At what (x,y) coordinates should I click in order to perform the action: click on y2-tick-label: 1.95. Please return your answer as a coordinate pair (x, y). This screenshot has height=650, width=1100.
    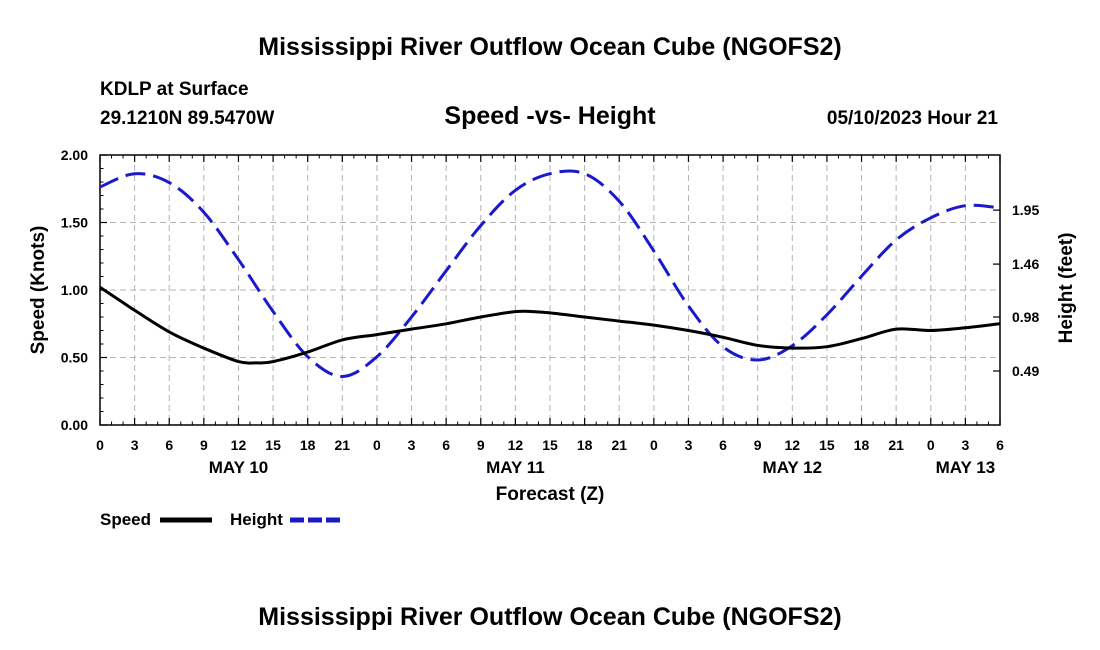
    Looking at the image, I should click on (1025, 210).